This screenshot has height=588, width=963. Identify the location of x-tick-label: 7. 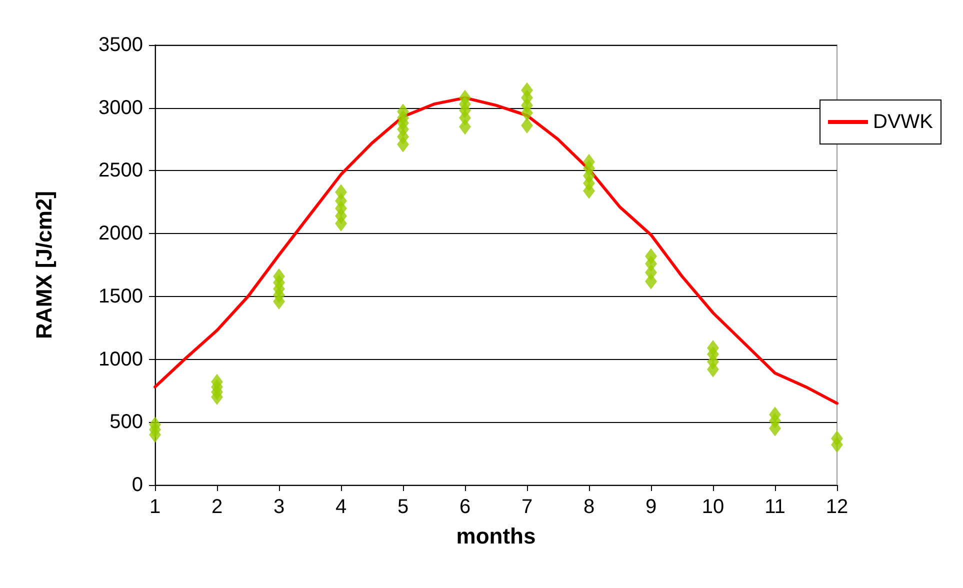
(527, 507).